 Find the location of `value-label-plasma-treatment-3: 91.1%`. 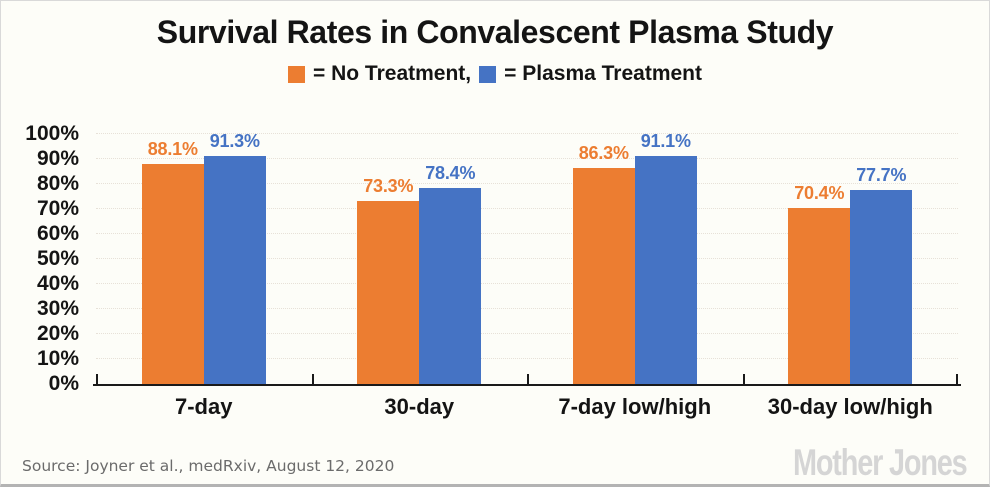

value-label-plasma-treatment-3: 91.1% is located at coordinates (665, 141).